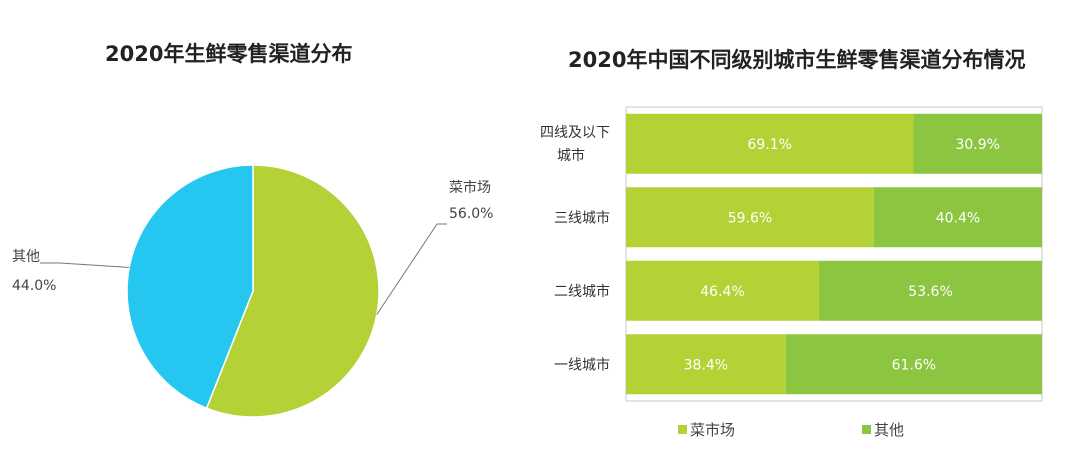 Image resolution: width=1080 pixels, height=458 pixels. What do you see at coordinates (797, 60) in the screenshot?
I see `bar-chart-title: 2020年中国不同级别城市生鲜零售渠道分布情况` at bounding box center [797, 60].